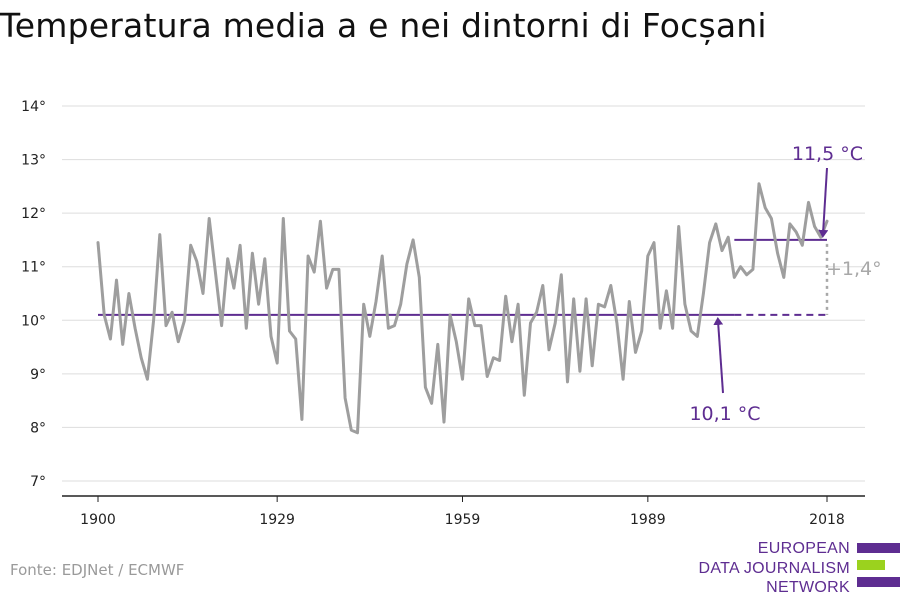 The image size is (900, 600). I want to click on annotations: 11,5 °C 10,1 °C +1,4°, so click(785, 284).